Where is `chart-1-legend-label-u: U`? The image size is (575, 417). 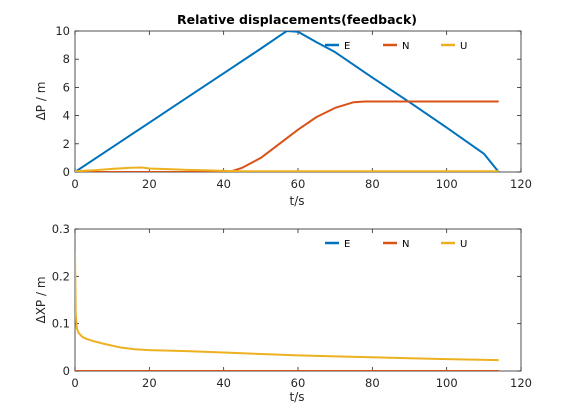
chart-1-legend-label-u: U is located at coordinates (463, 46).